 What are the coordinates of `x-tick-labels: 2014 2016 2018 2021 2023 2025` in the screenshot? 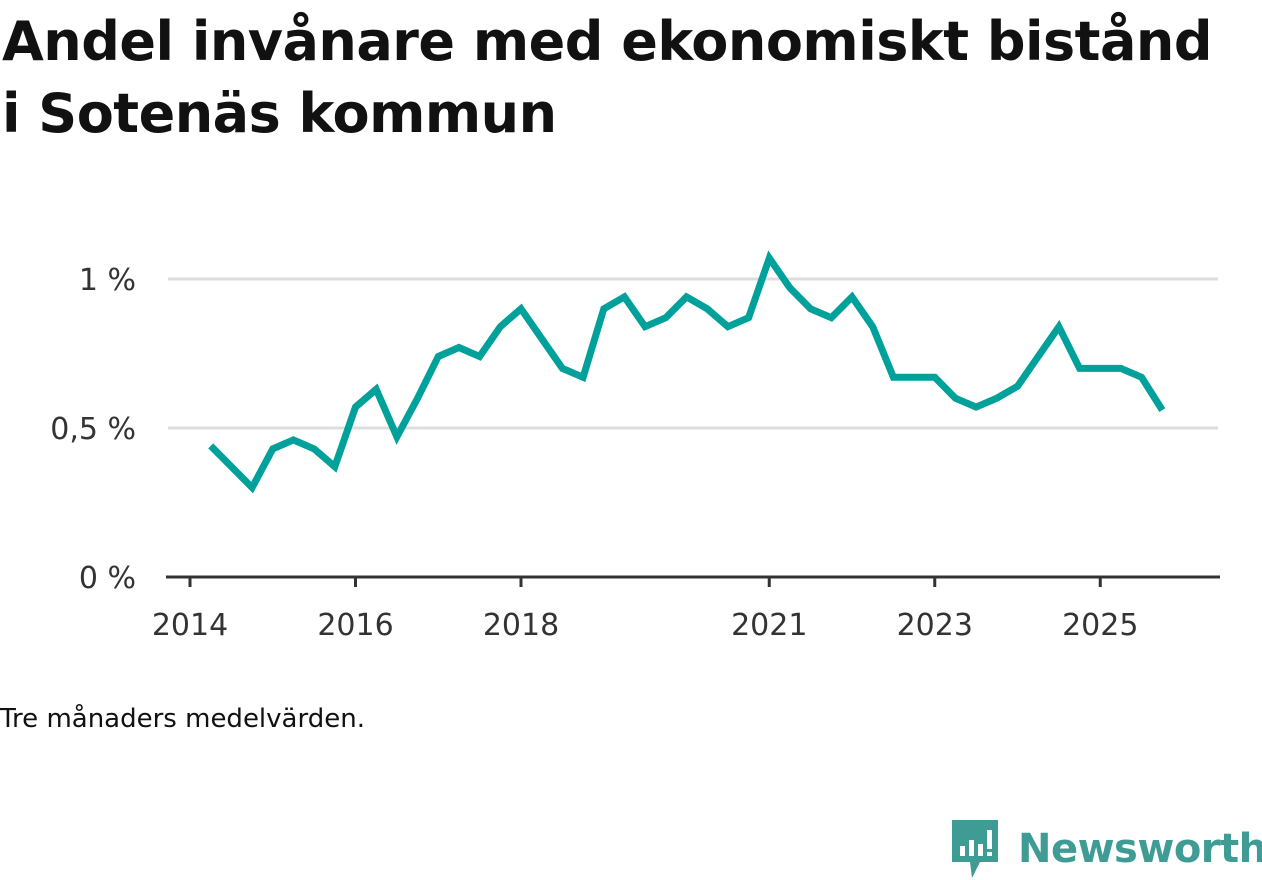 It's located at (645, 625).